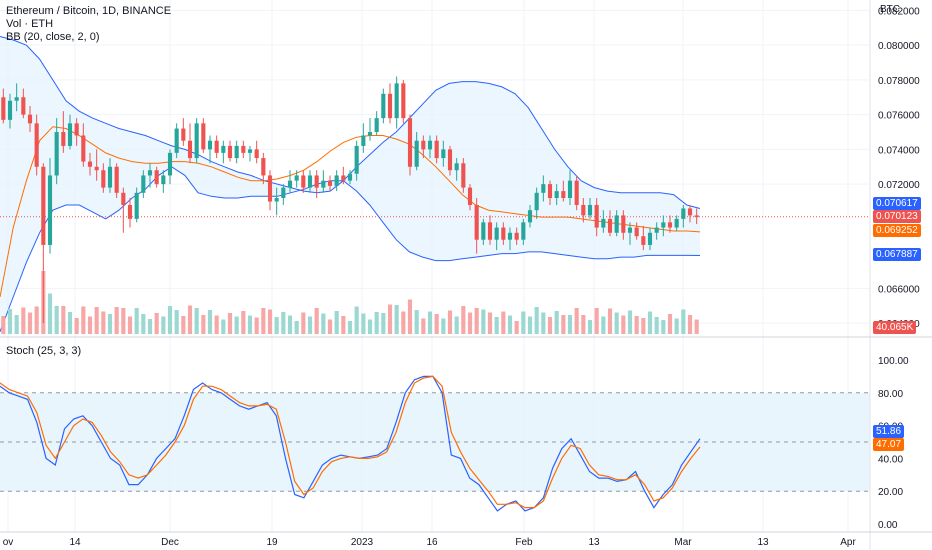 Image resolution: width=932 pixels, height=550 pixels. I want to click on stoch-tick-label: 100.00, so click(893, 361).